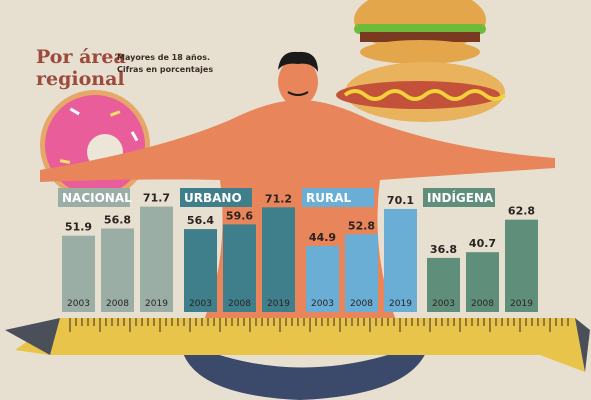 This screenshot has width=591, height=400. What do you see at coordinates (482, 243) in the screenshot?
I see `value-label-3-1: 40.7` at bounding box center [482, 243].